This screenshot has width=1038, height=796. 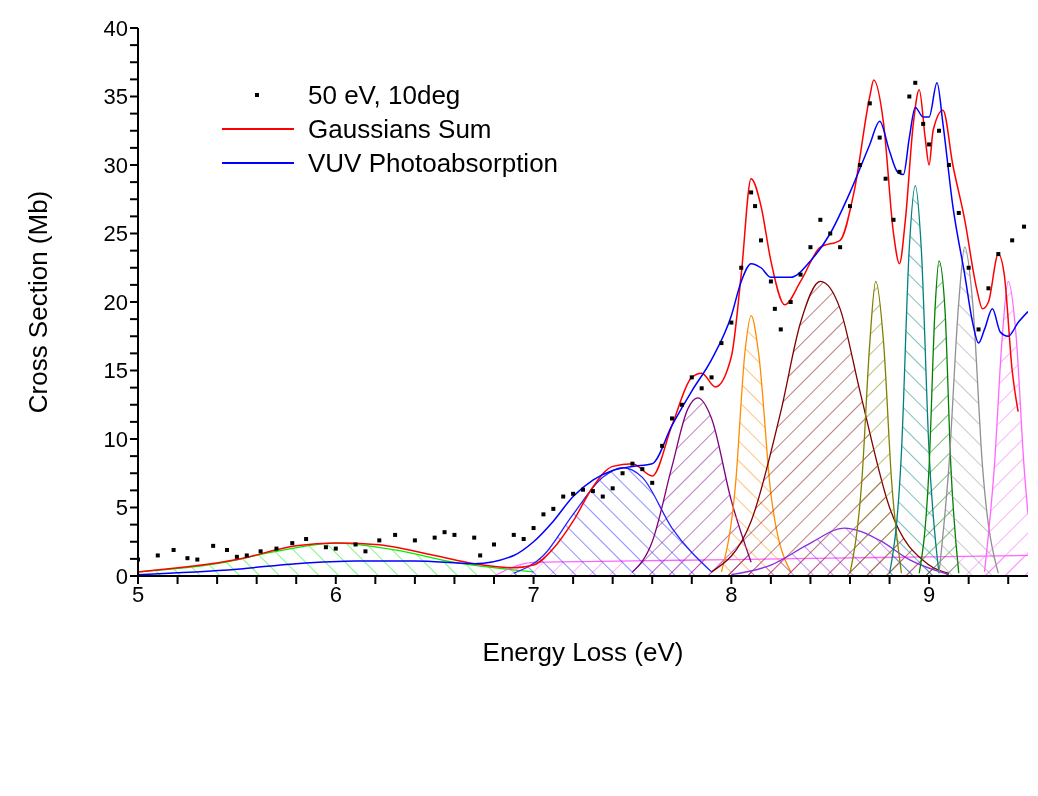 I want to click on x-tick-label: 5, so click(x=138, y=594).